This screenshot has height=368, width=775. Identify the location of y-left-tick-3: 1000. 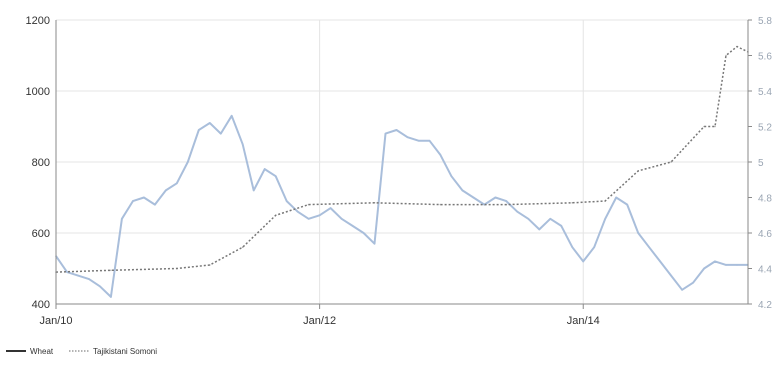
(38, 92).